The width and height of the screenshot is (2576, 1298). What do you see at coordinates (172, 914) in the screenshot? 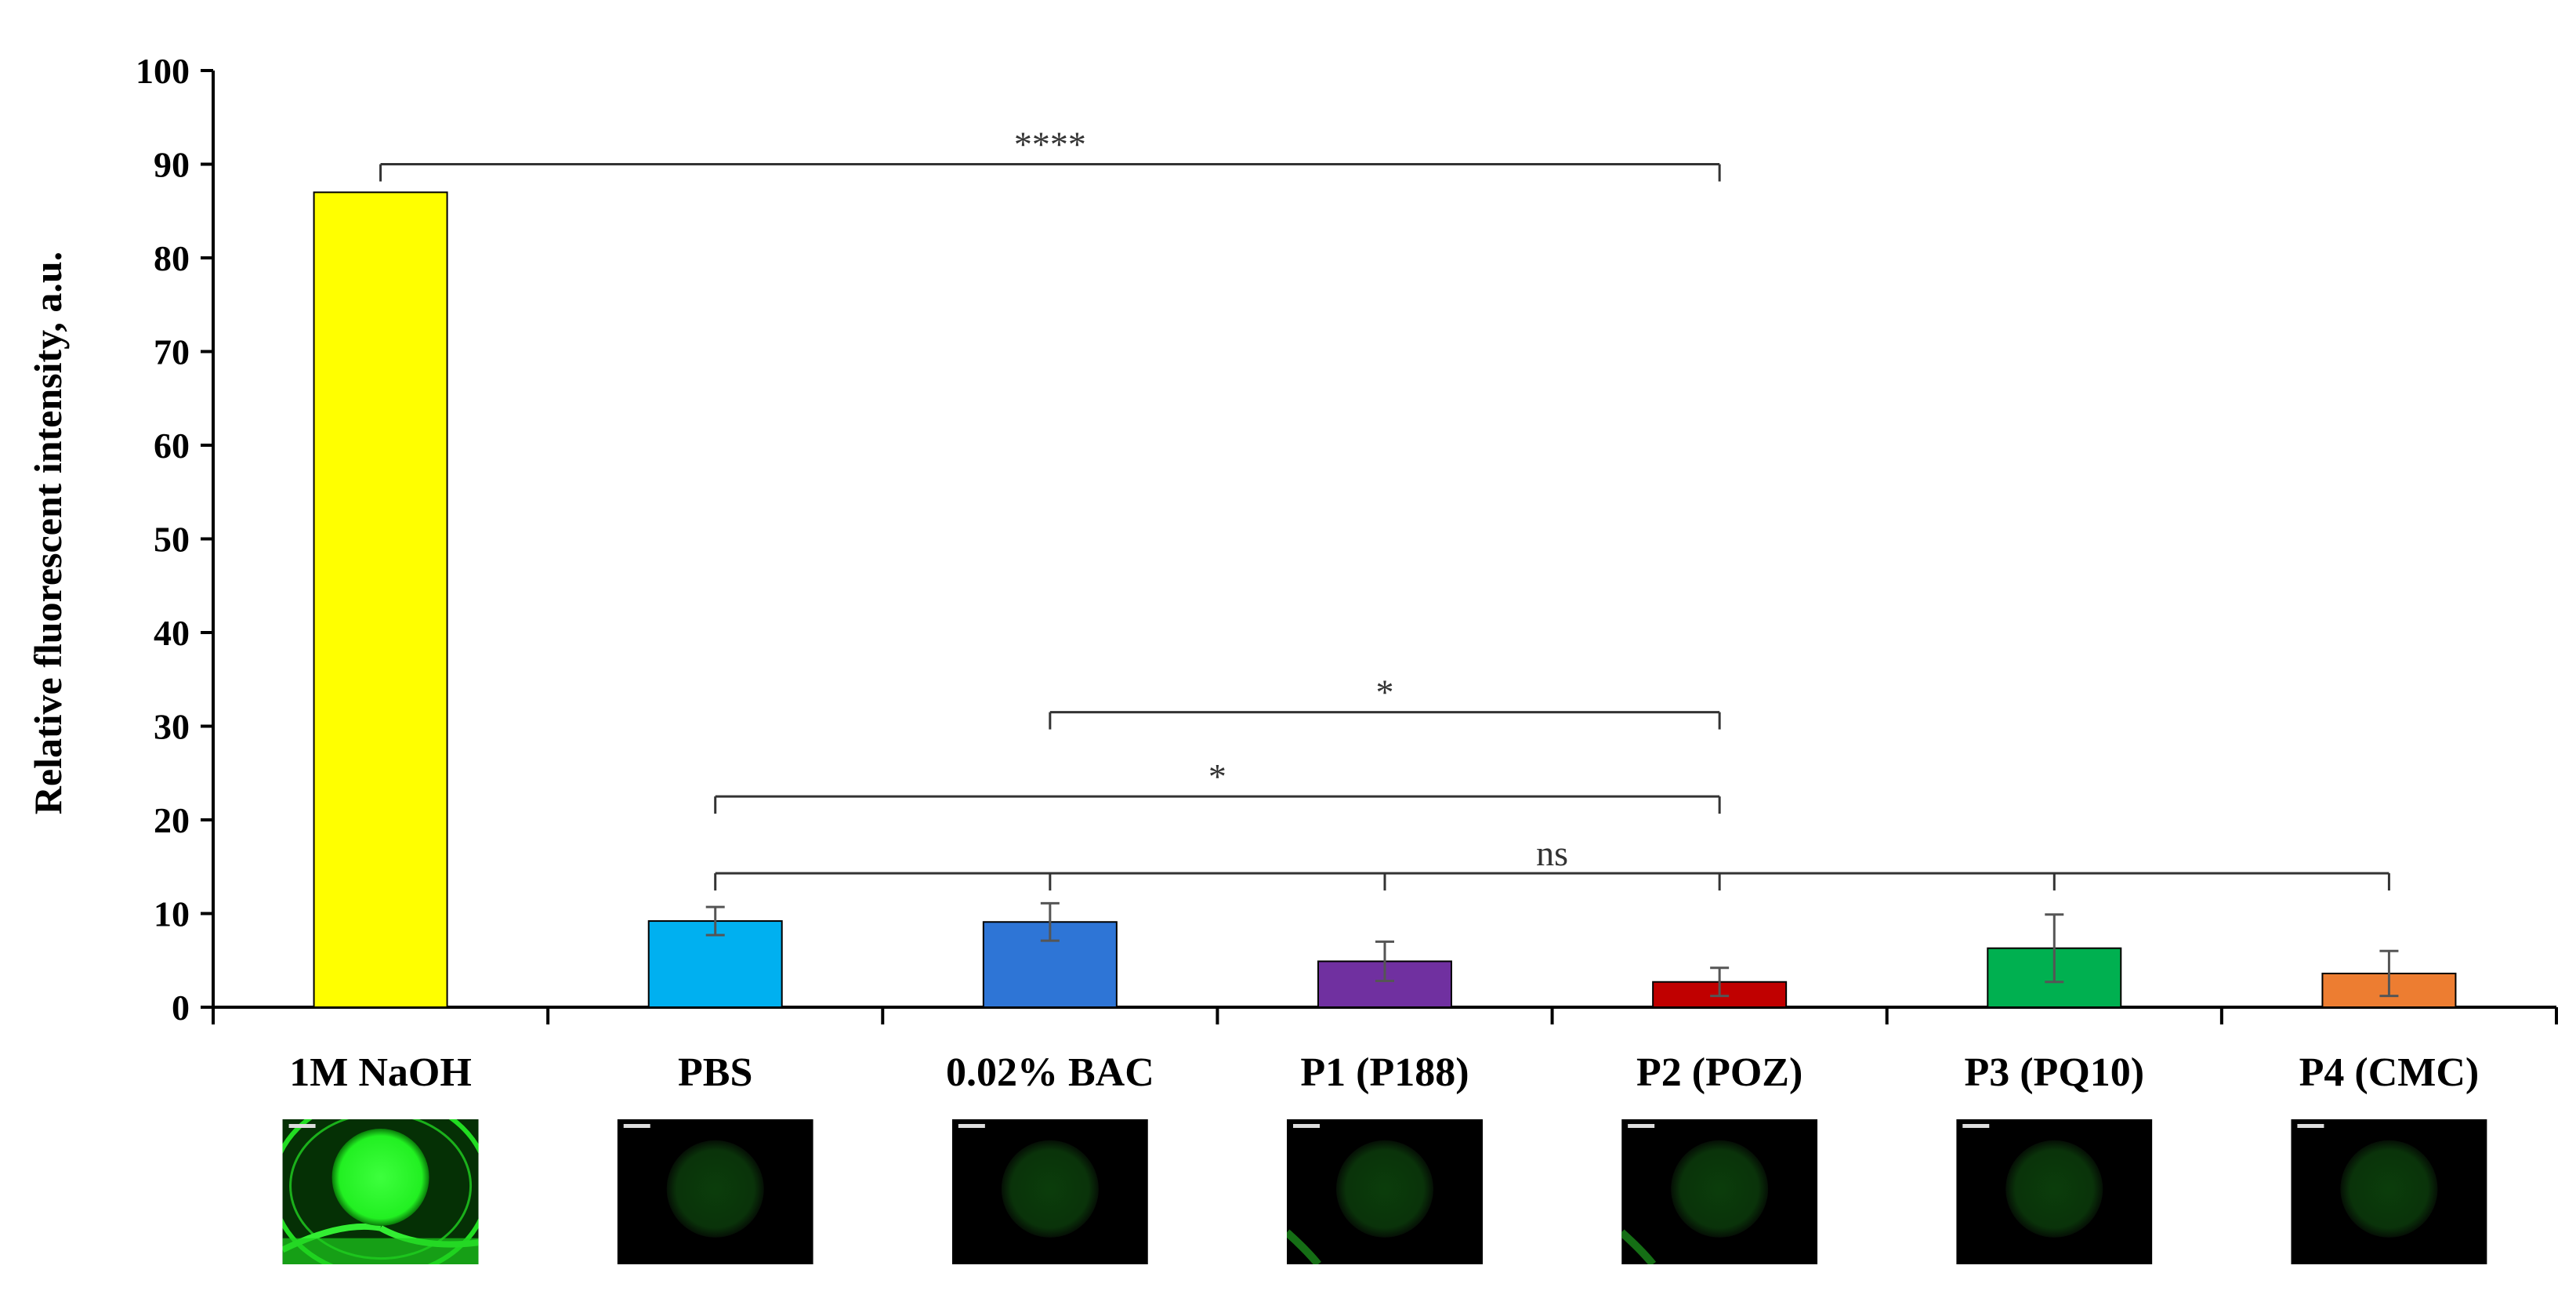
I see `y-tick-label: 10` at bounding box center [172, 914].